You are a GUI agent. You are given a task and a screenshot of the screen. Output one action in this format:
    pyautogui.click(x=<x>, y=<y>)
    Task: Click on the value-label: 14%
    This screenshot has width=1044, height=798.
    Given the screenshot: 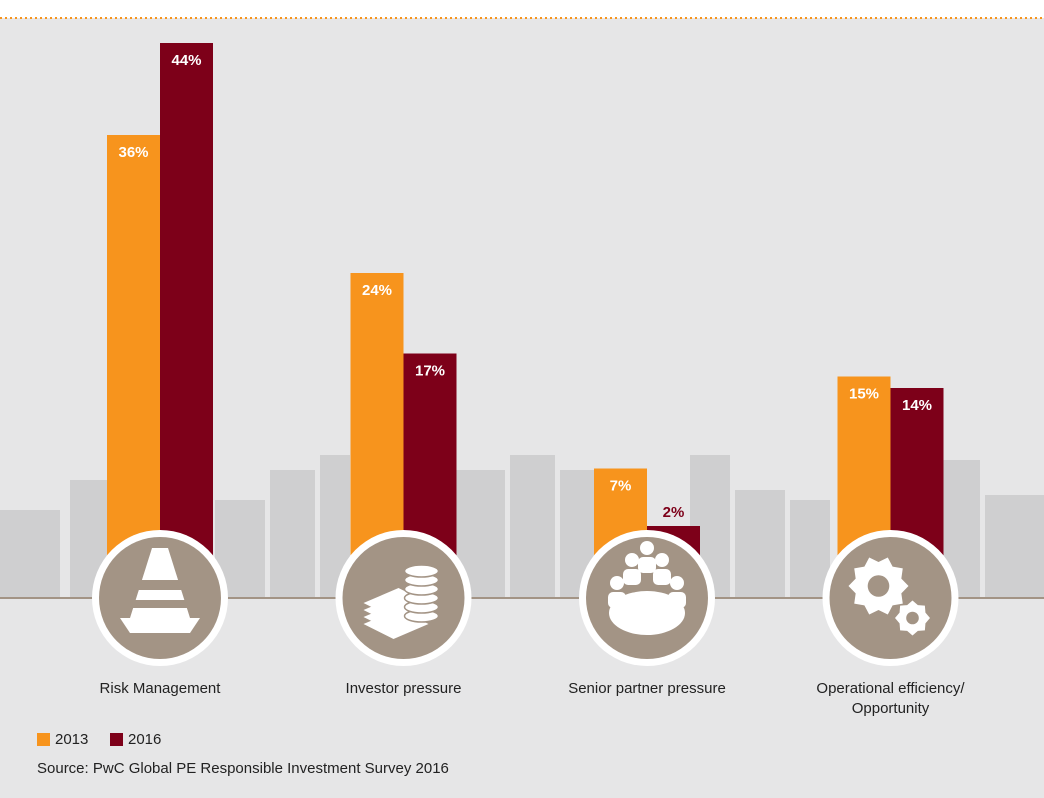 What is the action you would take?
    pyautogui.click(x=917, y=405)
    